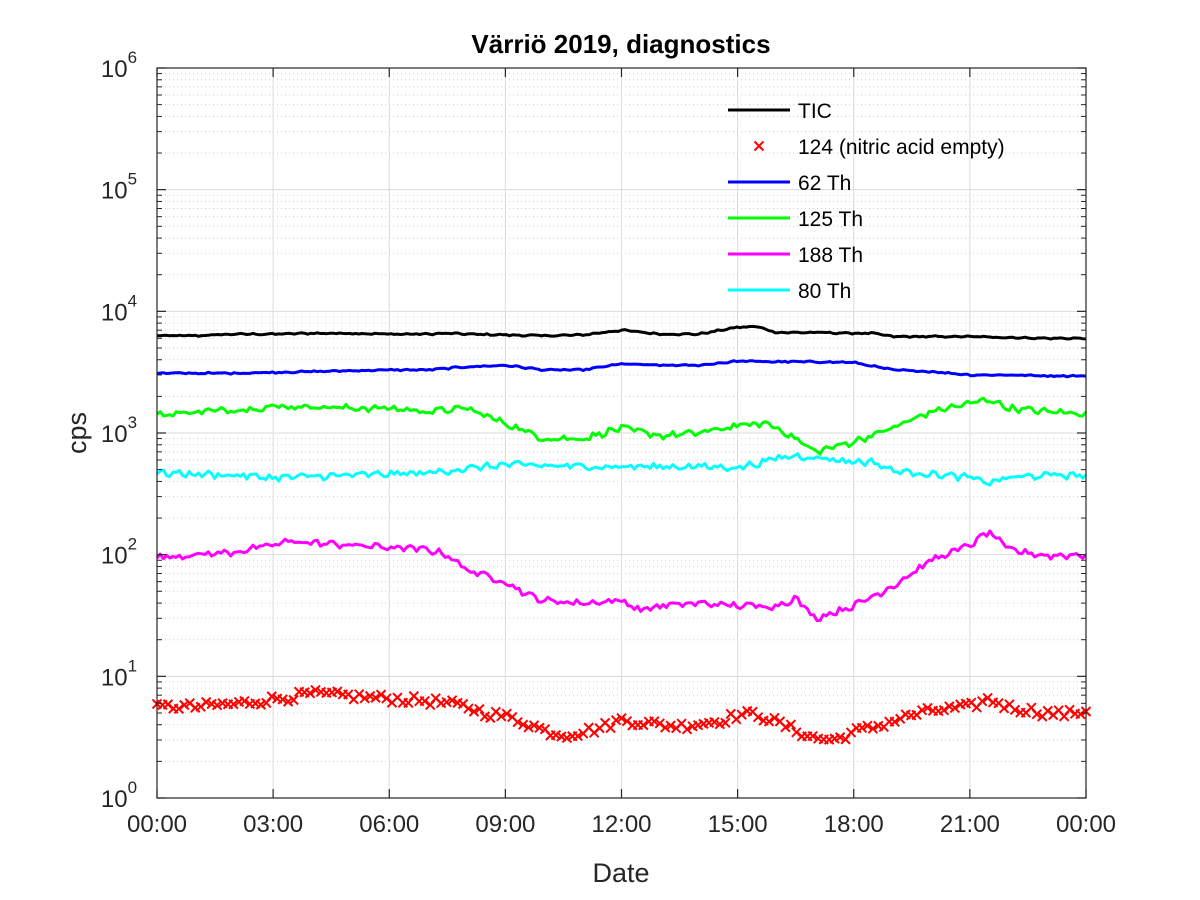 The image size is (1200, 900). I want to click on y-tick-exponent: 1, so click(132, 665).